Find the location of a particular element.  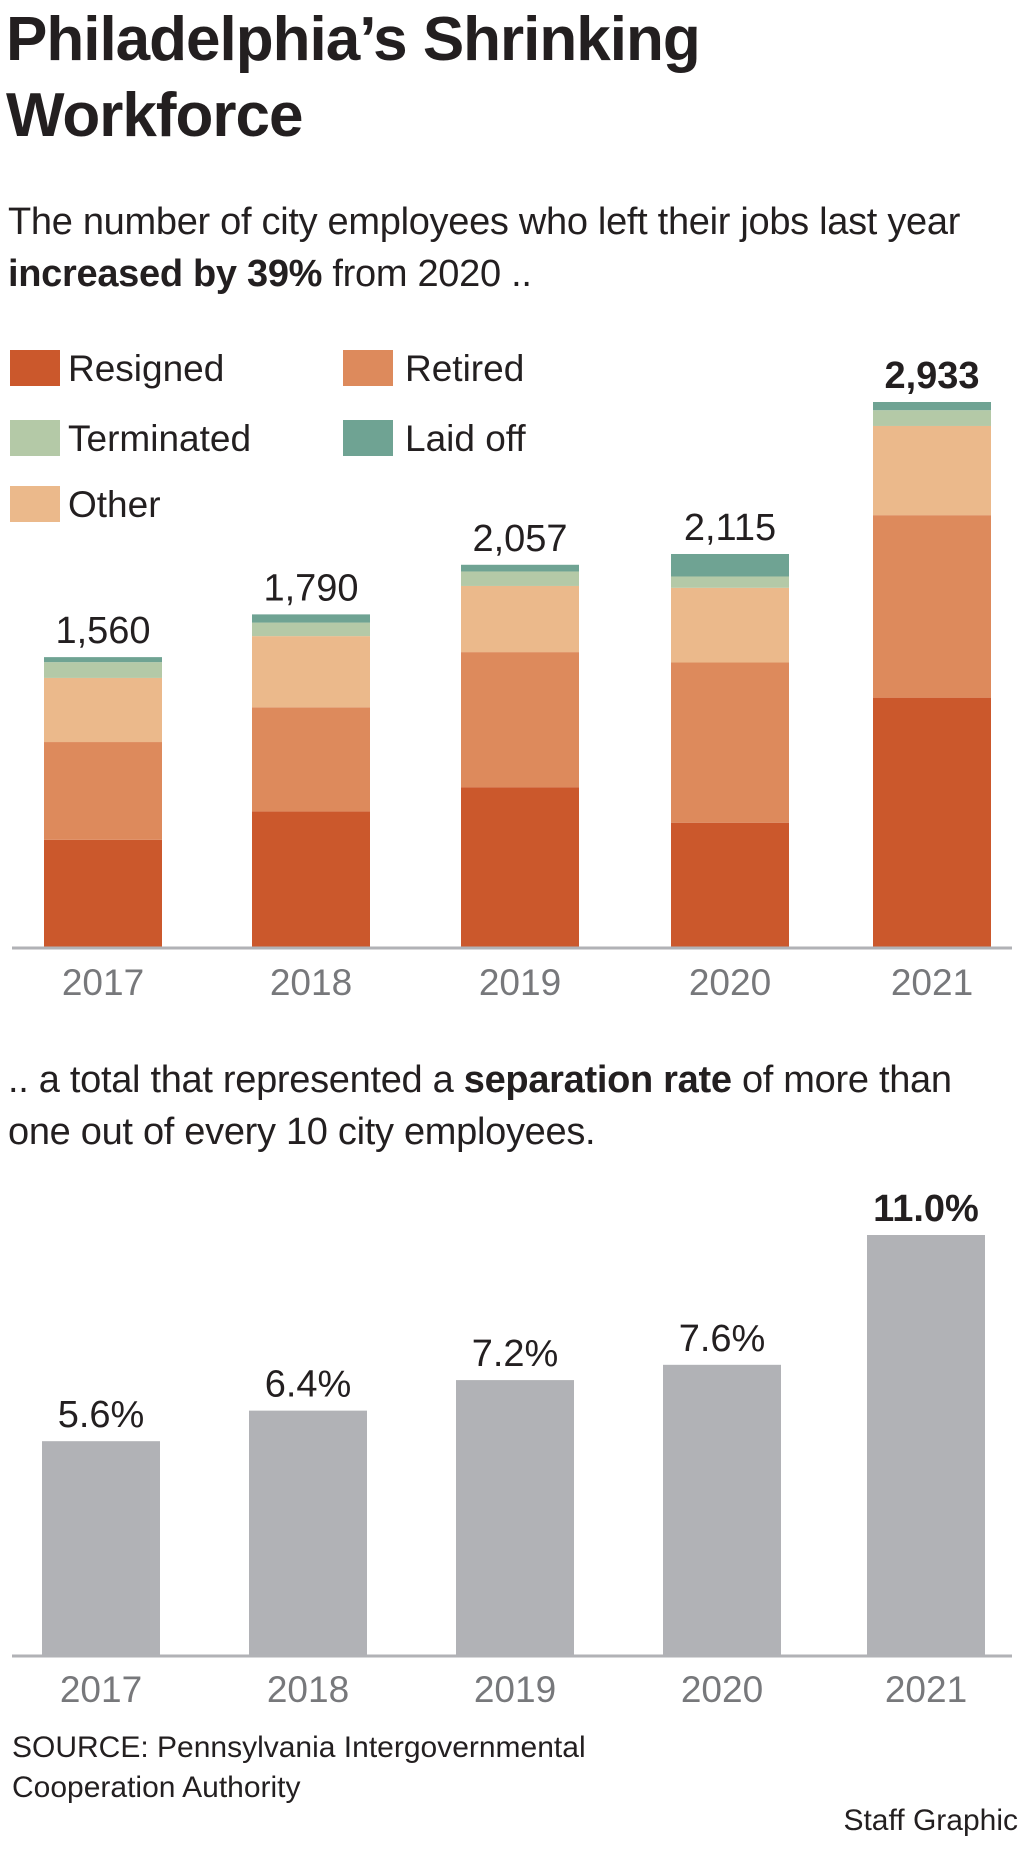

bar-segment-terminated-2018 is located at coordinates (311, 629).